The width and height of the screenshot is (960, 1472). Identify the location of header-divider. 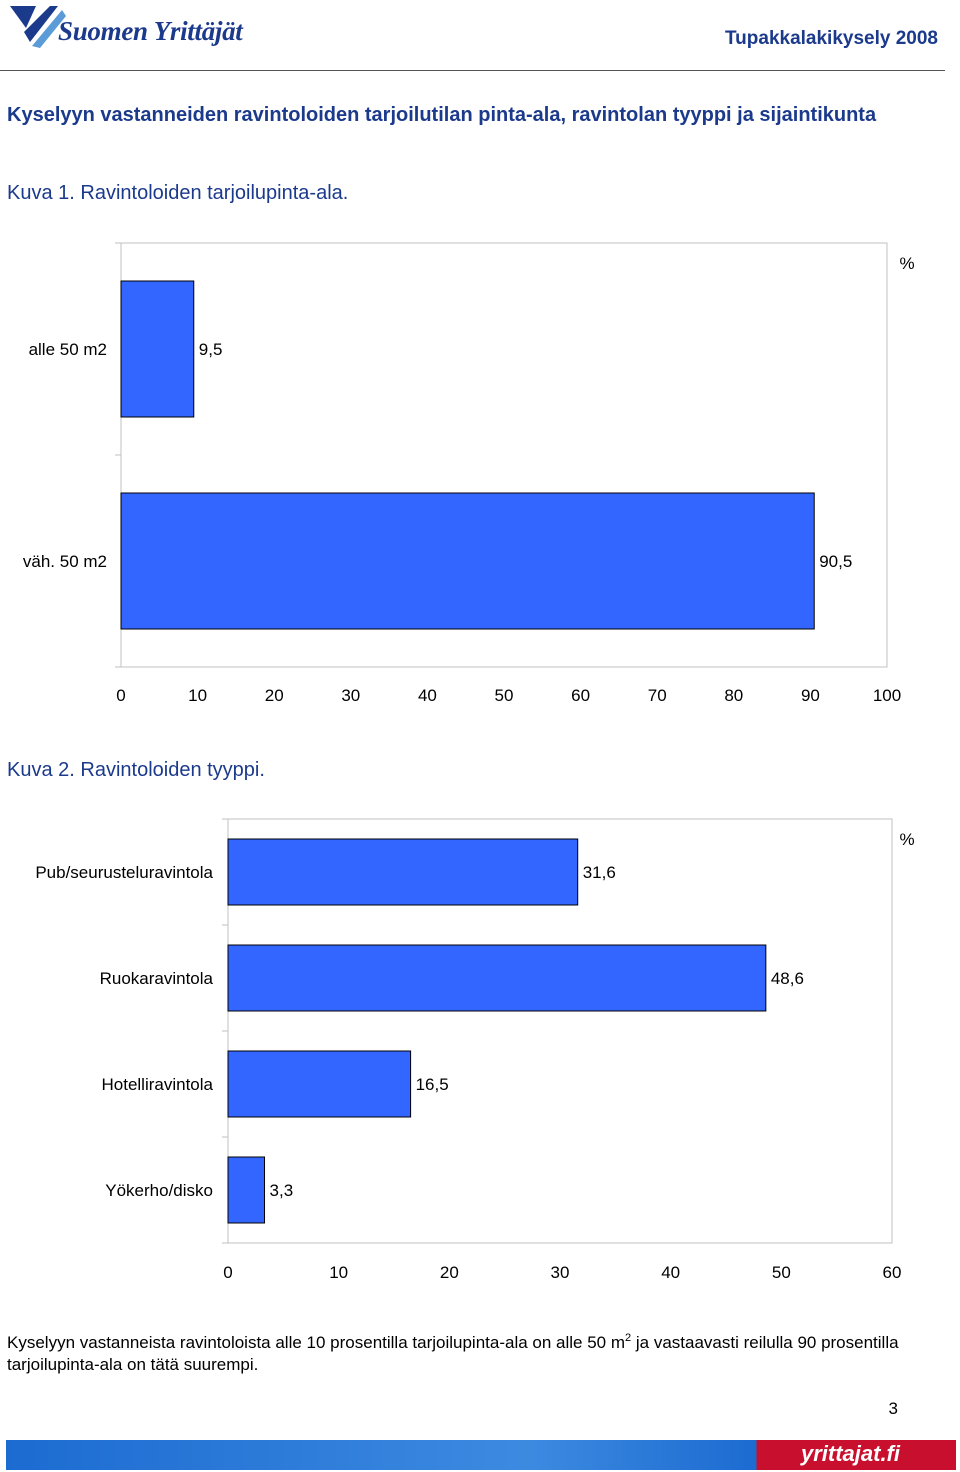
(472, 70).